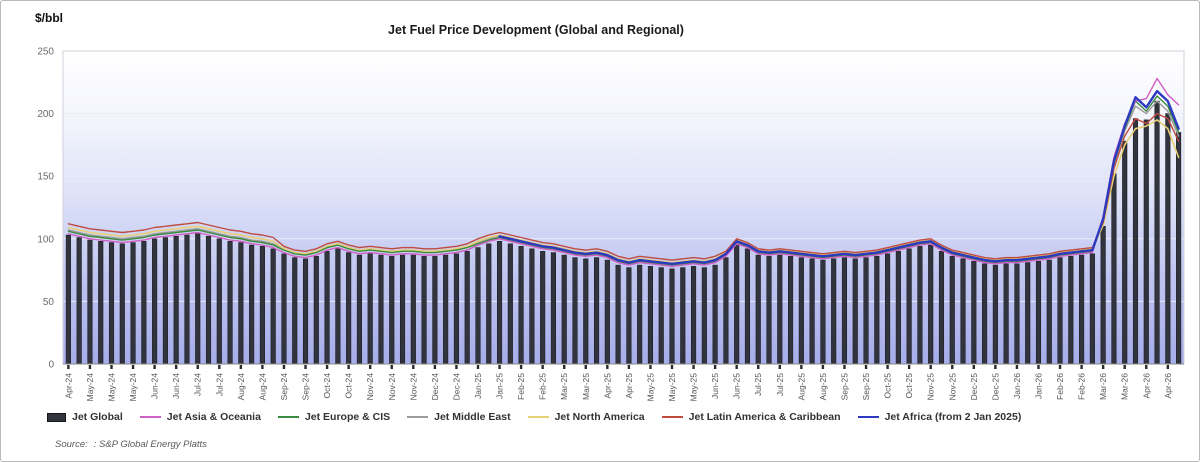 The image size is (1200, 462). What do you see at coordinates (49, 18) in the screenshot?
I see `y-axis-unit-label: $/bbl` at bounding box center [49, 18].